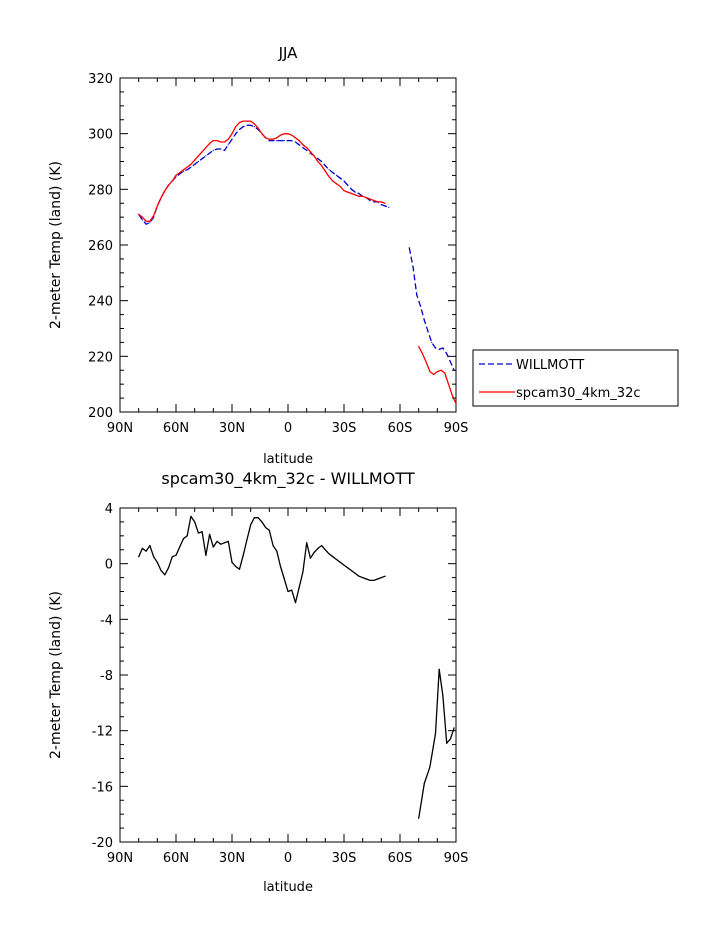  What do you see at coordinates (106, 676) in the screenshot?
I see `y-tick-label: -8` at bounding box center [106, 676].